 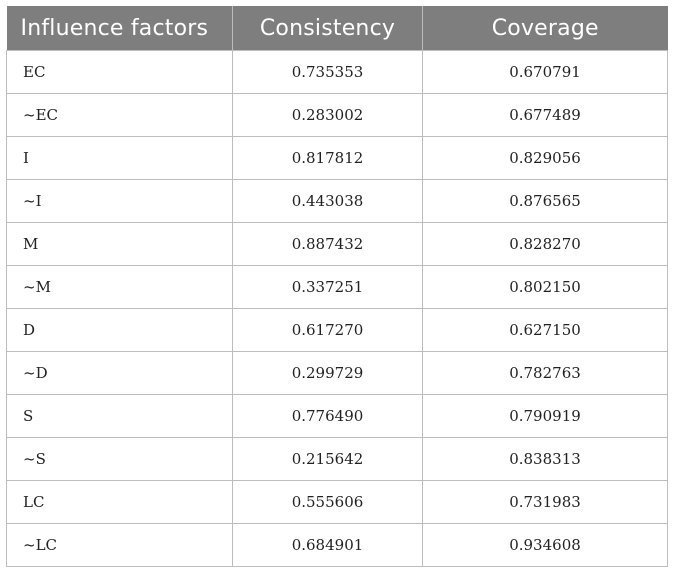 I want to click on factor-cell: I, so click(x=119, y=158).